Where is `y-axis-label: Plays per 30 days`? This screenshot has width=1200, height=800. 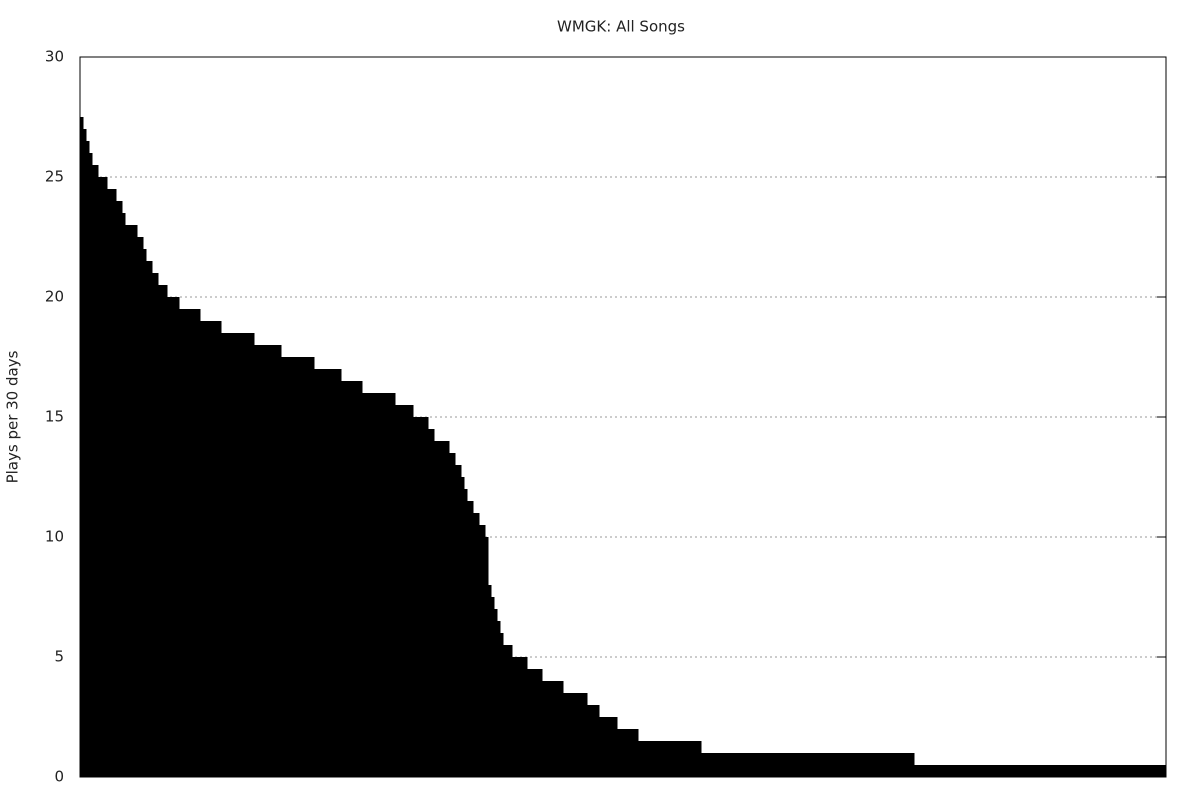
y-axis-label: Plays per 30 days is located at coordinates (13, 416).